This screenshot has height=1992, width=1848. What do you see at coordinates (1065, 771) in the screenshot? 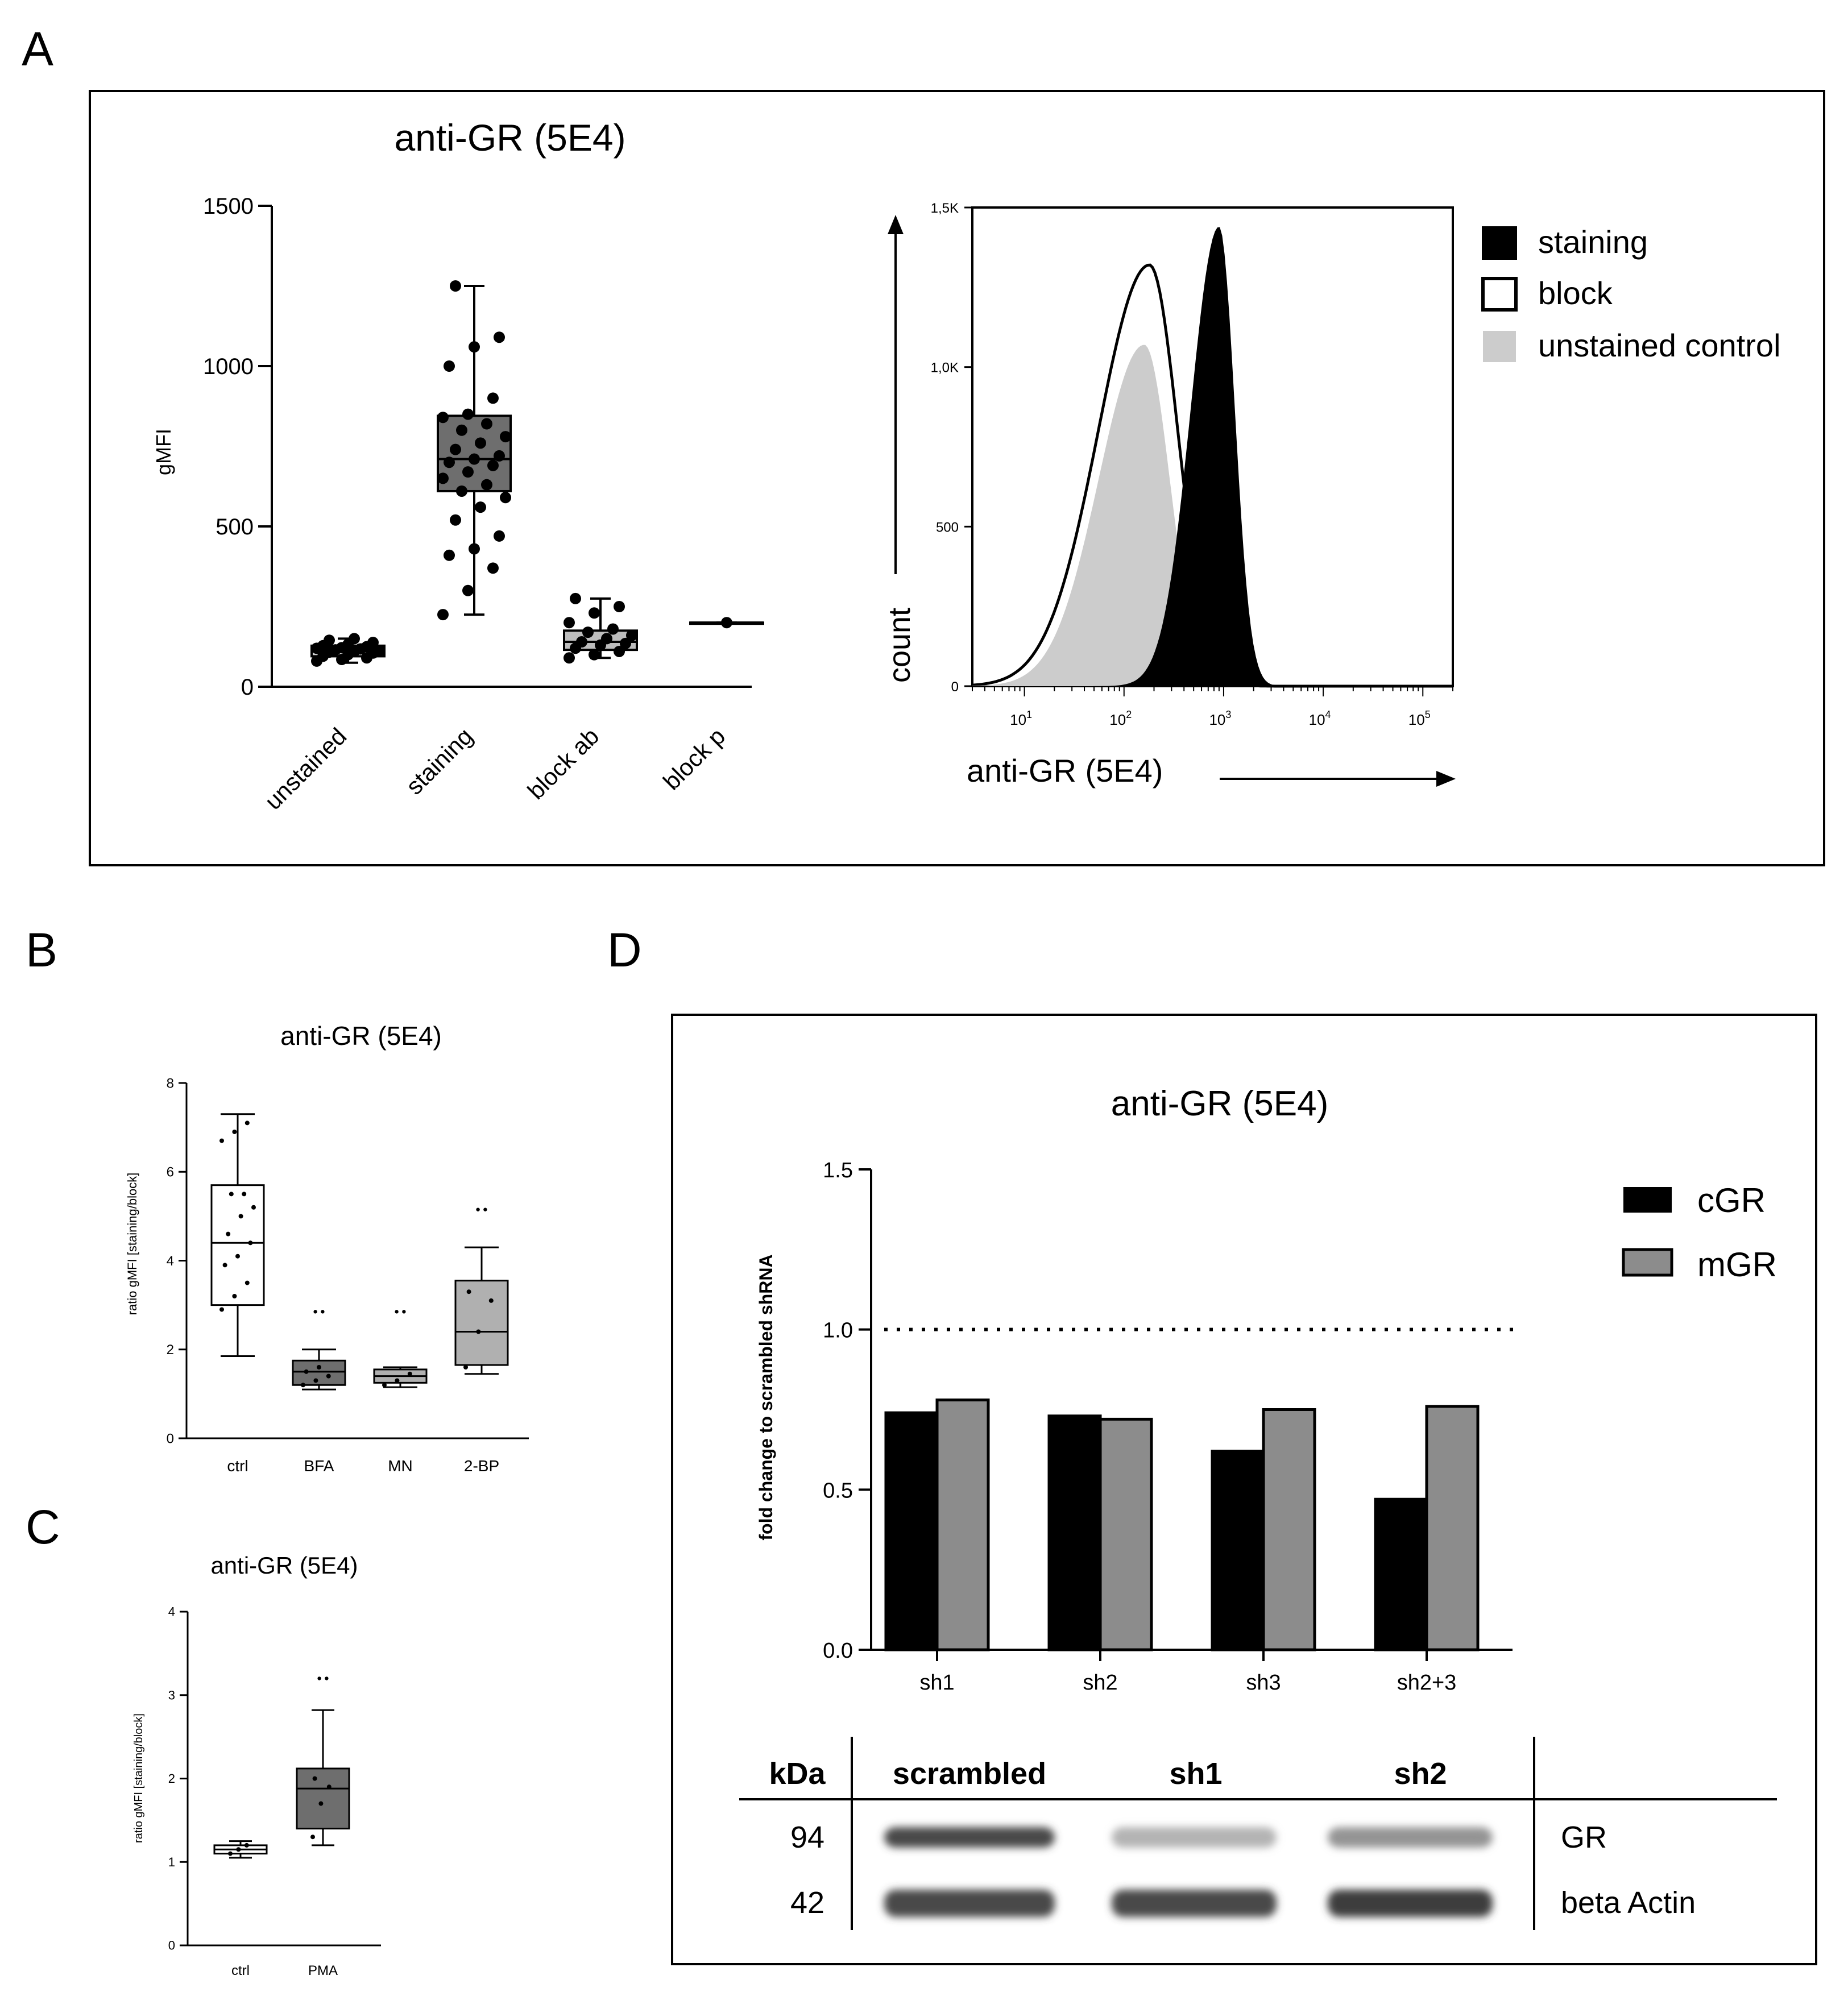
I see `chart-a2-xlabel: anti-GR (5E4)` at bounding box center [1065, 771].